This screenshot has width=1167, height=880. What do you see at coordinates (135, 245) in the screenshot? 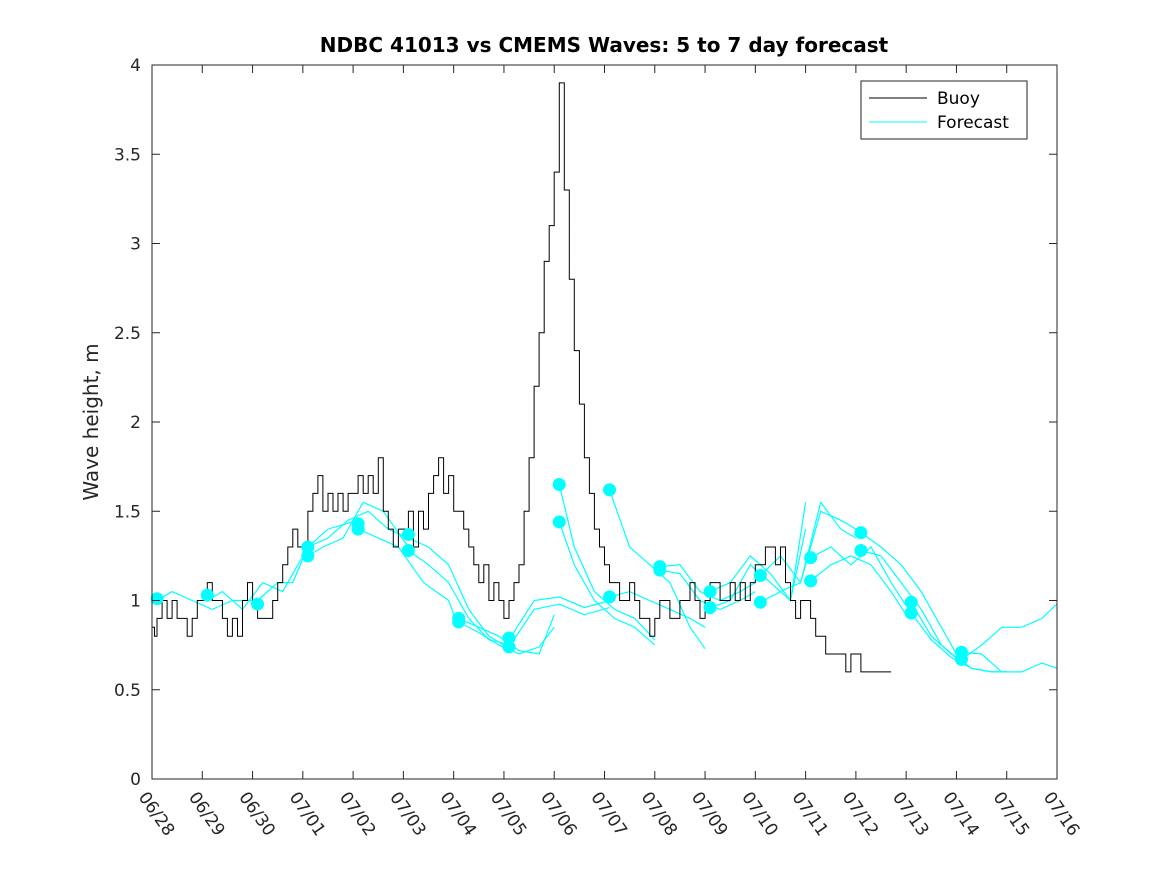
I see `y-tick-label: 3` at bounding box center [135, 245].